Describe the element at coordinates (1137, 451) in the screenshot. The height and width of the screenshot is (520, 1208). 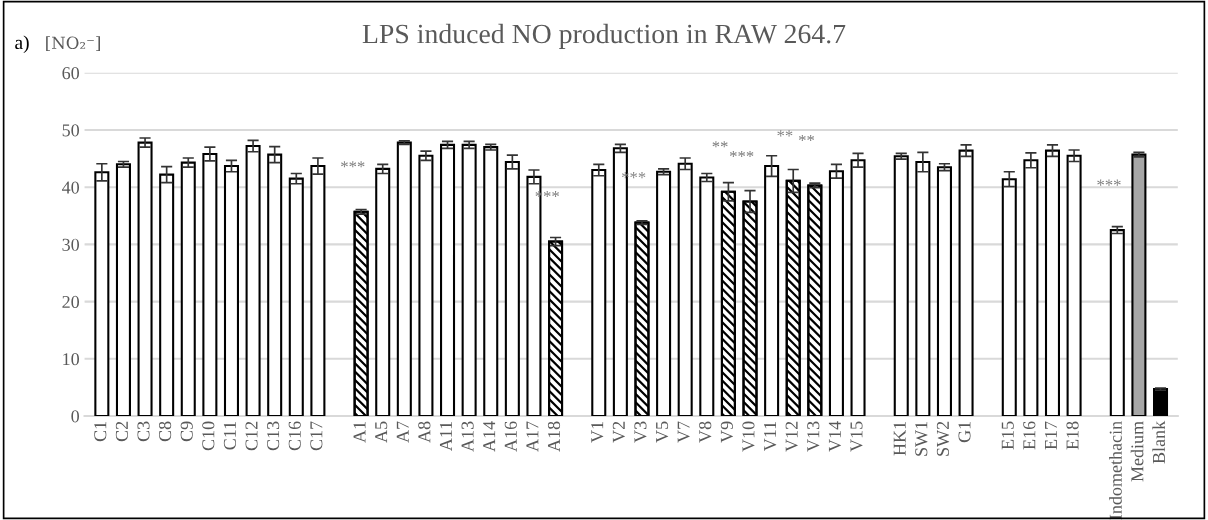
I see `x-tick-label: Medium` at that location.